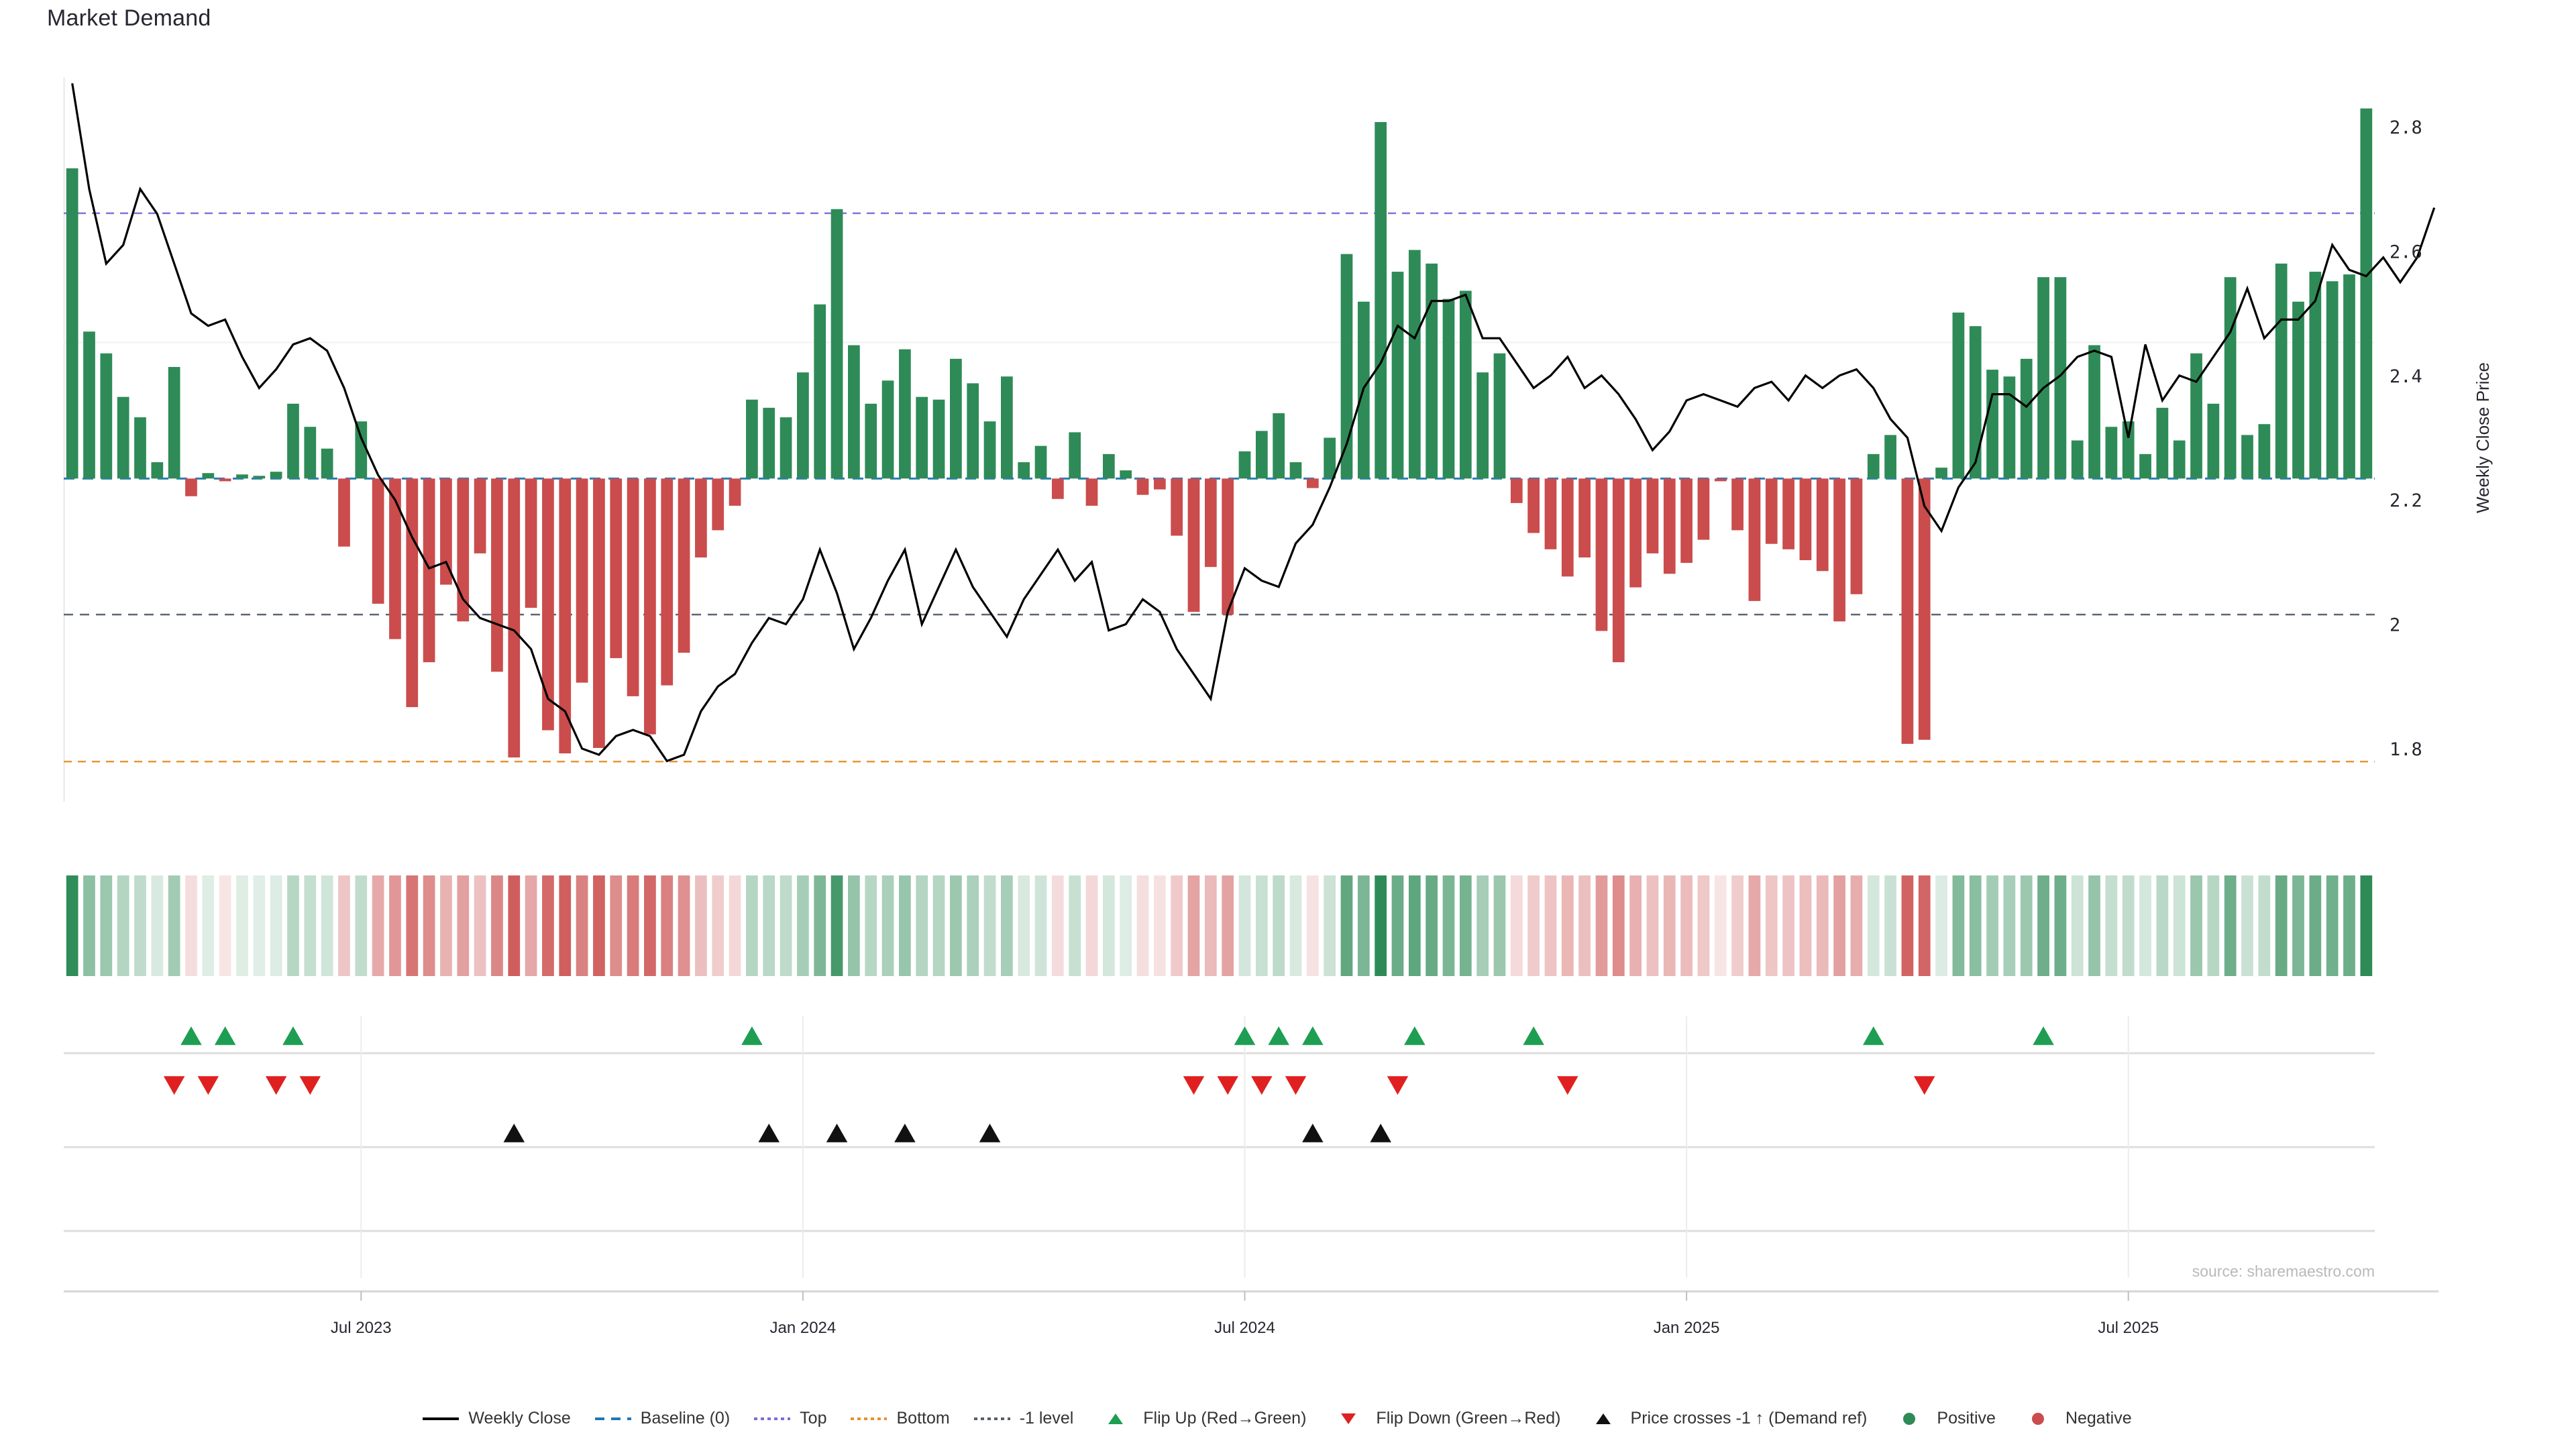  I want to click on legend-item-negative: Negative, so click(2075, 1418).